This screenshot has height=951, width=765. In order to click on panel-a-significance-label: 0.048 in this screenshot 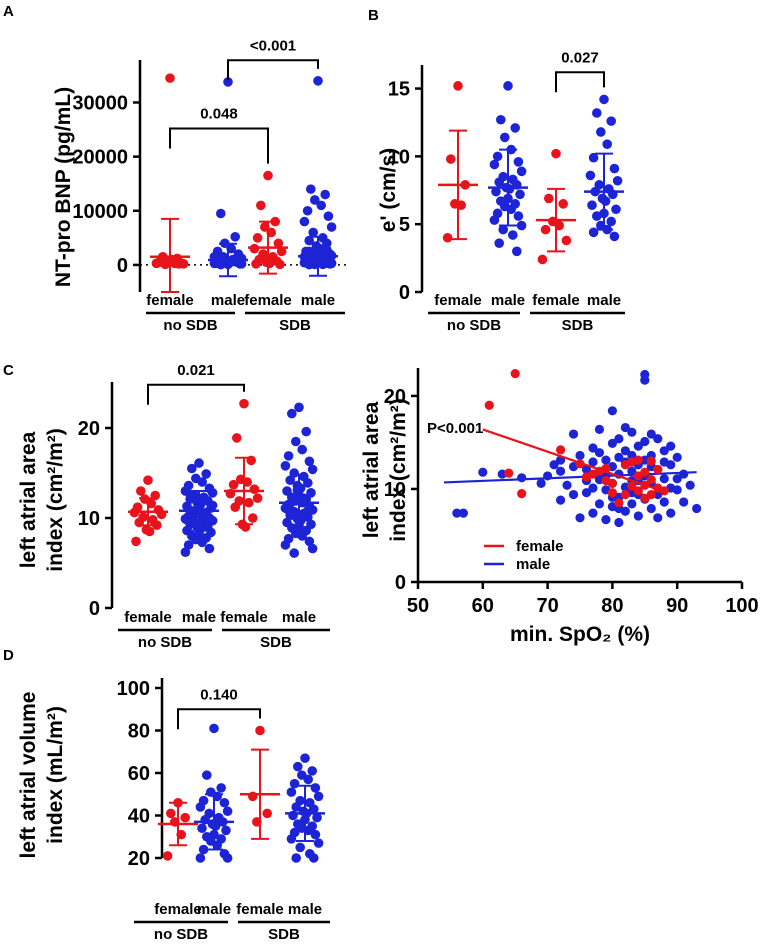, I will do `click(219, 113)`.